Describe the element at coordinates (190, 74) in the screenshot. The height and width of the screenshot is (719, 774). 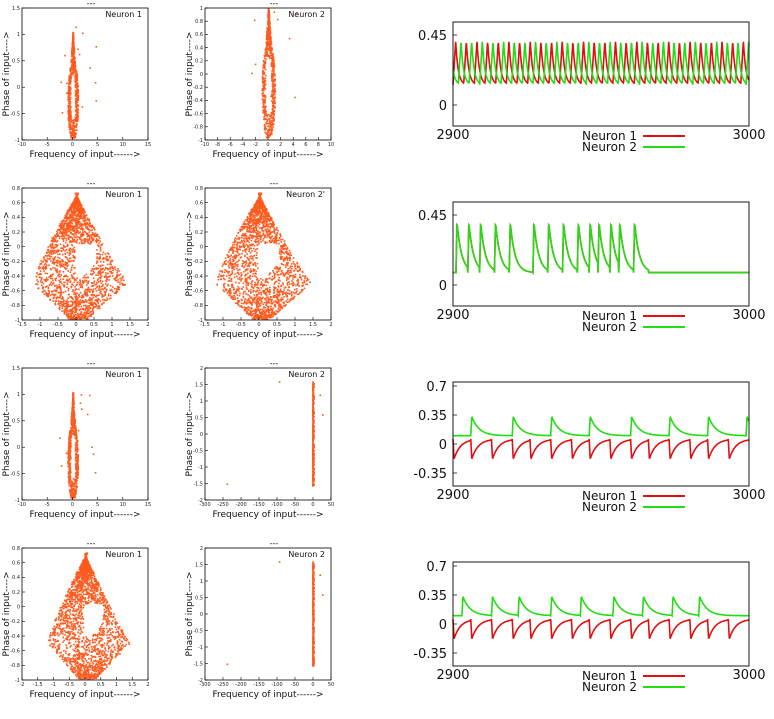
I see `y-axis-label: Phase of input---->` at that location.